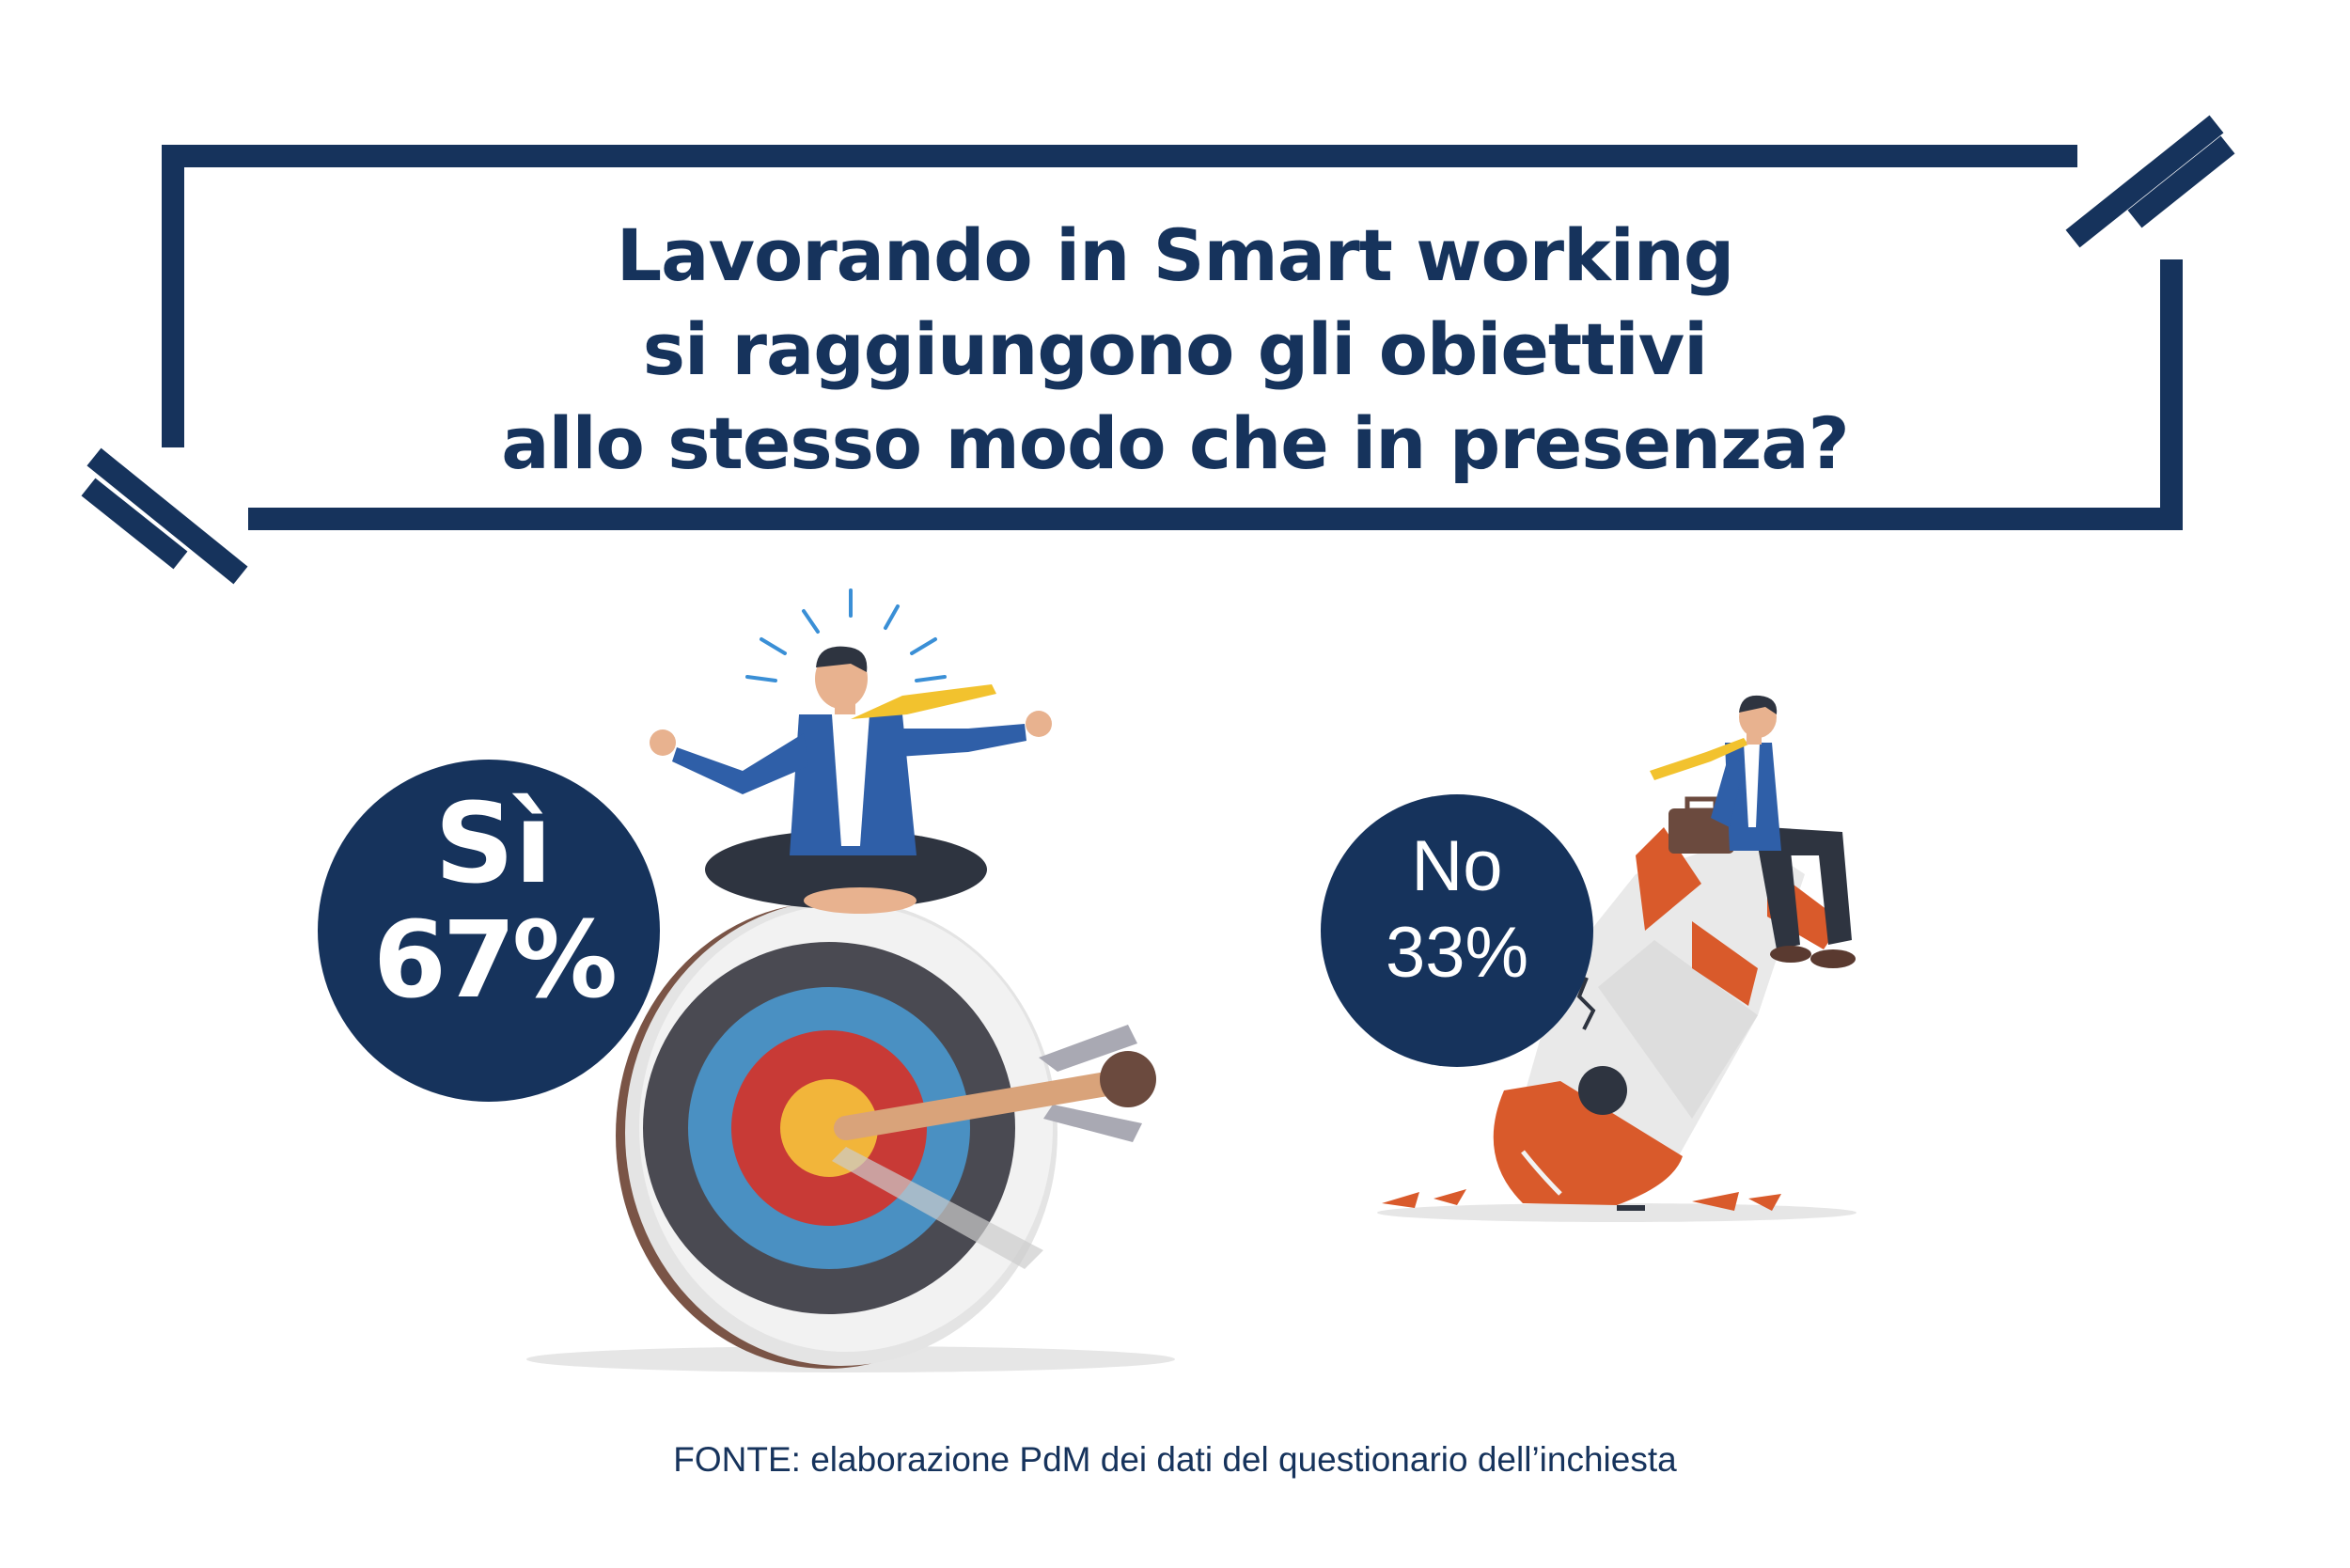 The image size is (2350, 1568). Describe the element at coordinates (995, 1083) in the screenshot. I see `arrow-icon` at that location.